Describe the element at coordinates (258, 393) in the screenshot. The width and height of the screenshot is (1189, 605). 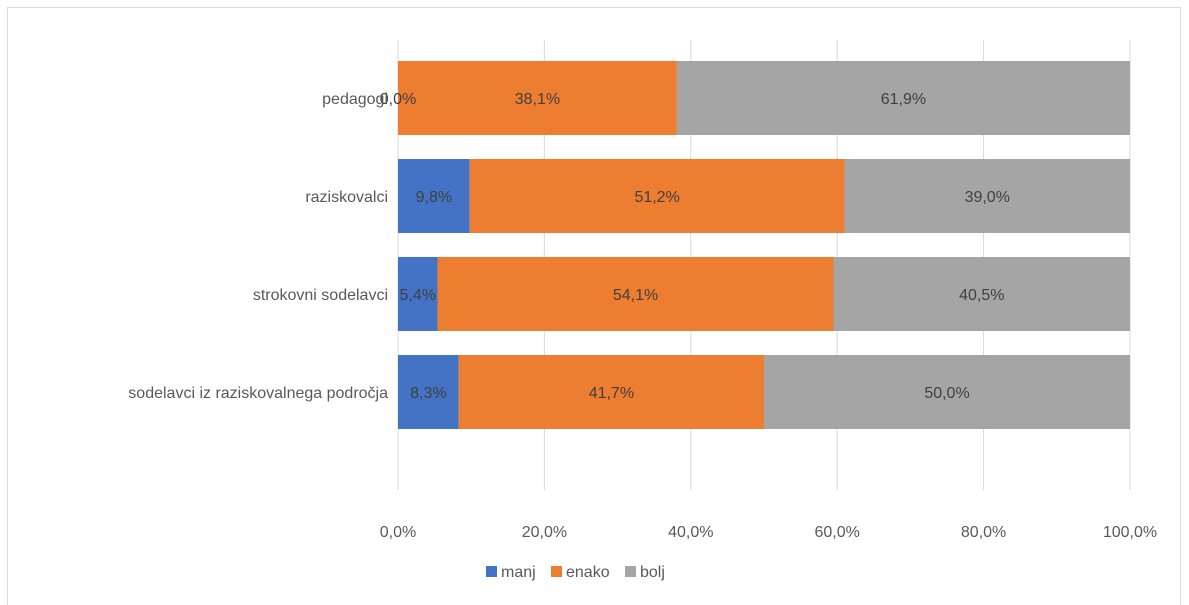
I see `category-label: sodelavci iz raziskovalnega področja` at that location.